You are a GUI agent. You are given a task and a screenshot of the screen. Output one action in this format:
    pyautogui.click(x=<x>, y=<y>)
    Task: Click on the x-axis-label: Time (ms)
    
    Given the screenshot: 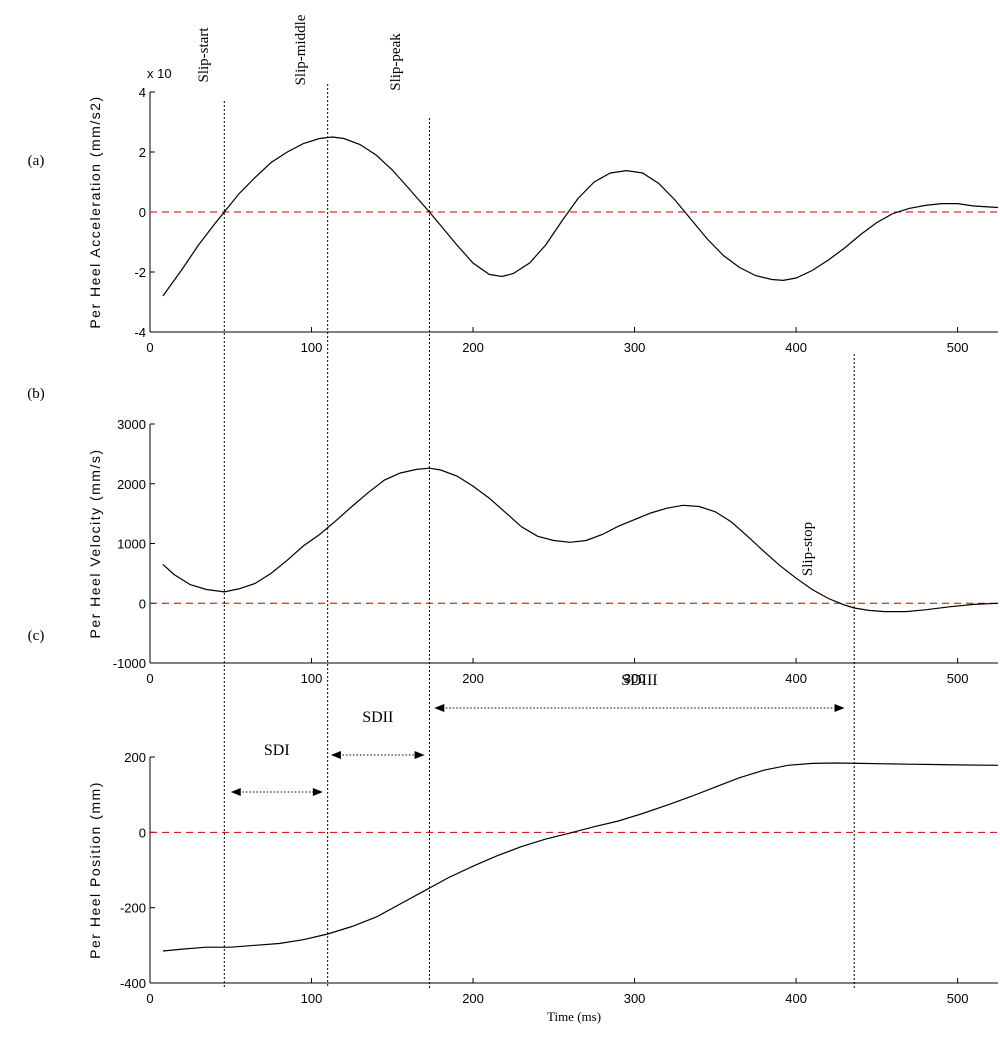 What is the action you would take?
    pyautogui.click(x=574, y=1016)
    